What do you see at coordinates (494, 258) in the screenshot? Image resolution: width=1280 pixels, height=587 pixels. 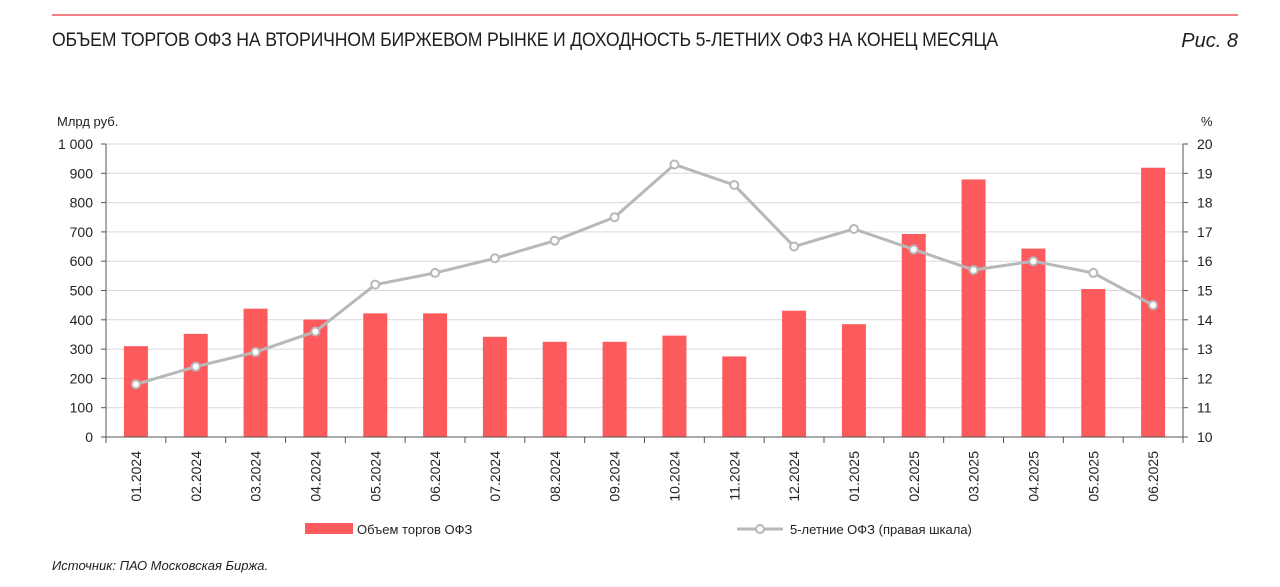 I see `yield-point-07.2024` at bounding box center [494, 258].